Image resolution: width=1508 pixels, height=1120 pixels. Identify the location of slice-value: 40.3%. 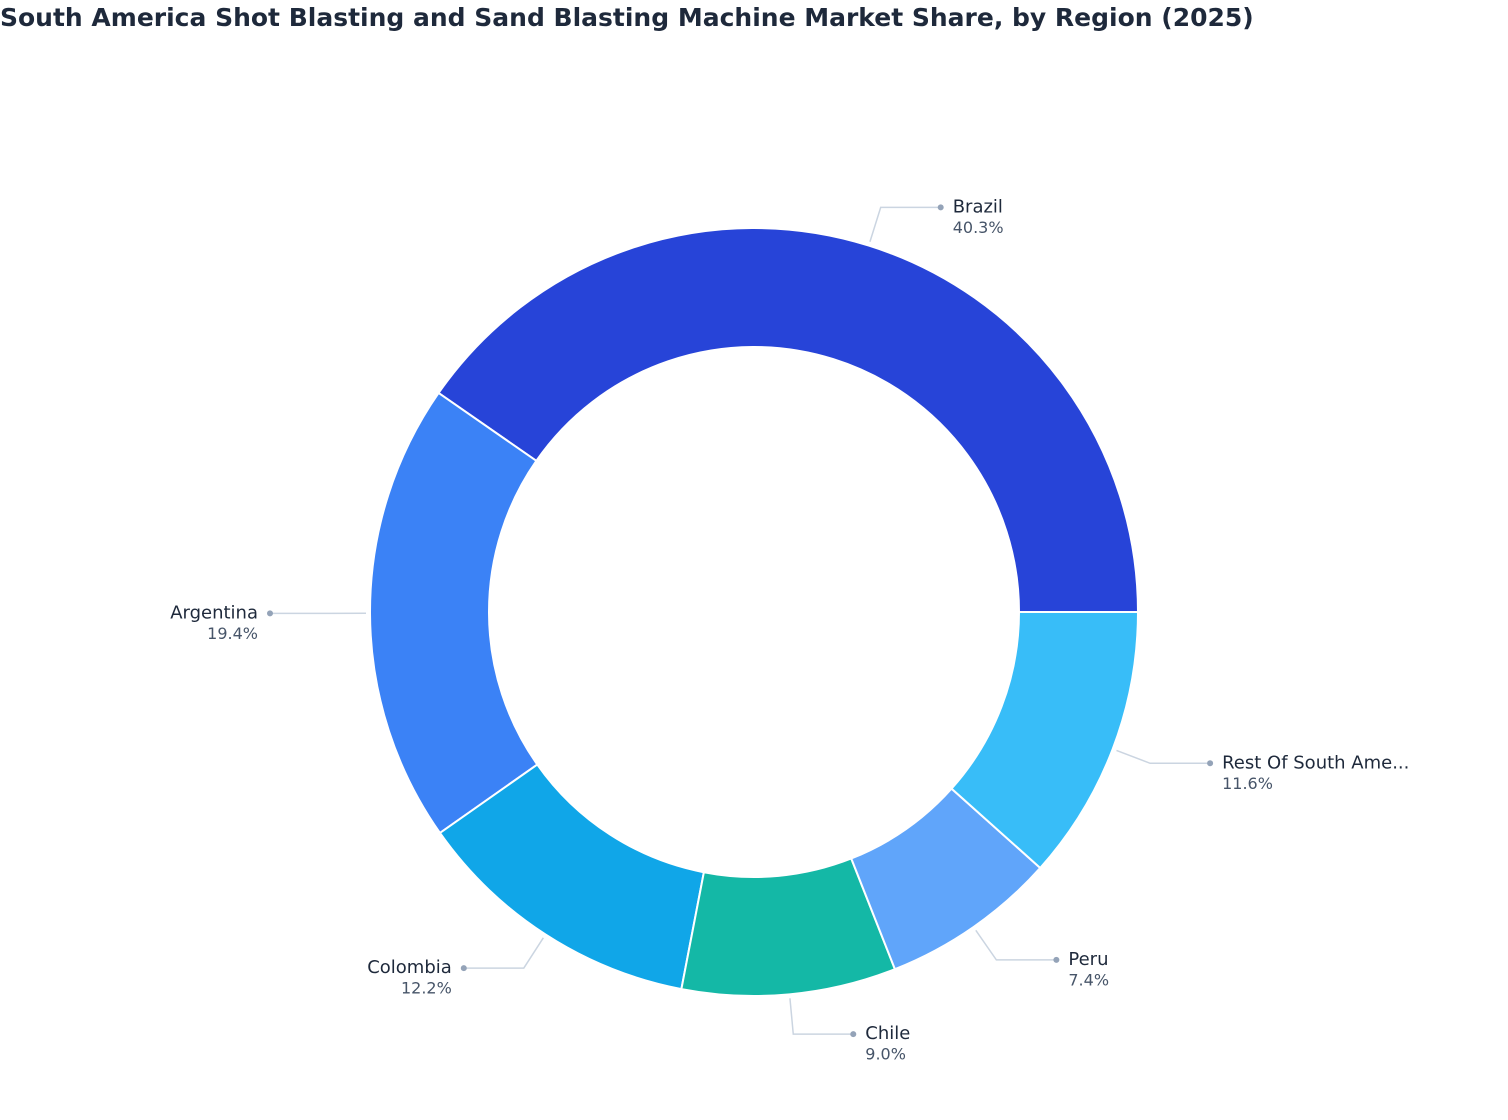
(978, 227).